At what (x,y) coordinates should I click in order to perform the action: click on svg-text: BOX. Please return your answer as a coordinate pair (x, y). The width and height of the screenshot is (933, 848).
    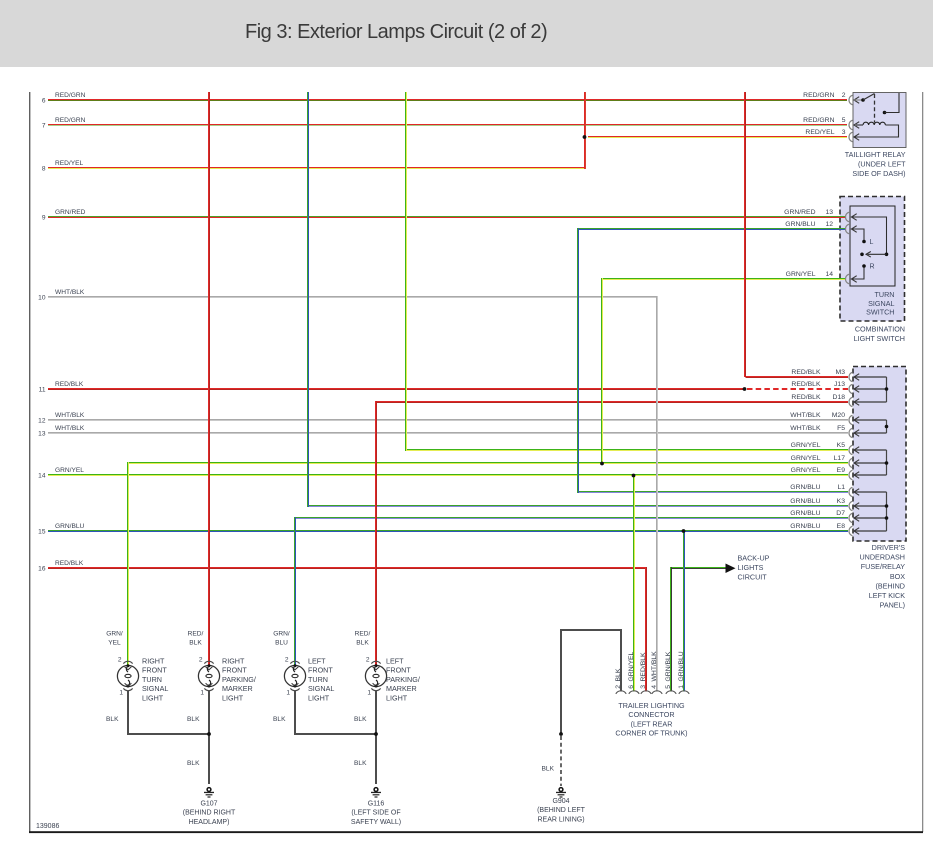
    Looking at the image, I should click on (897, 576).